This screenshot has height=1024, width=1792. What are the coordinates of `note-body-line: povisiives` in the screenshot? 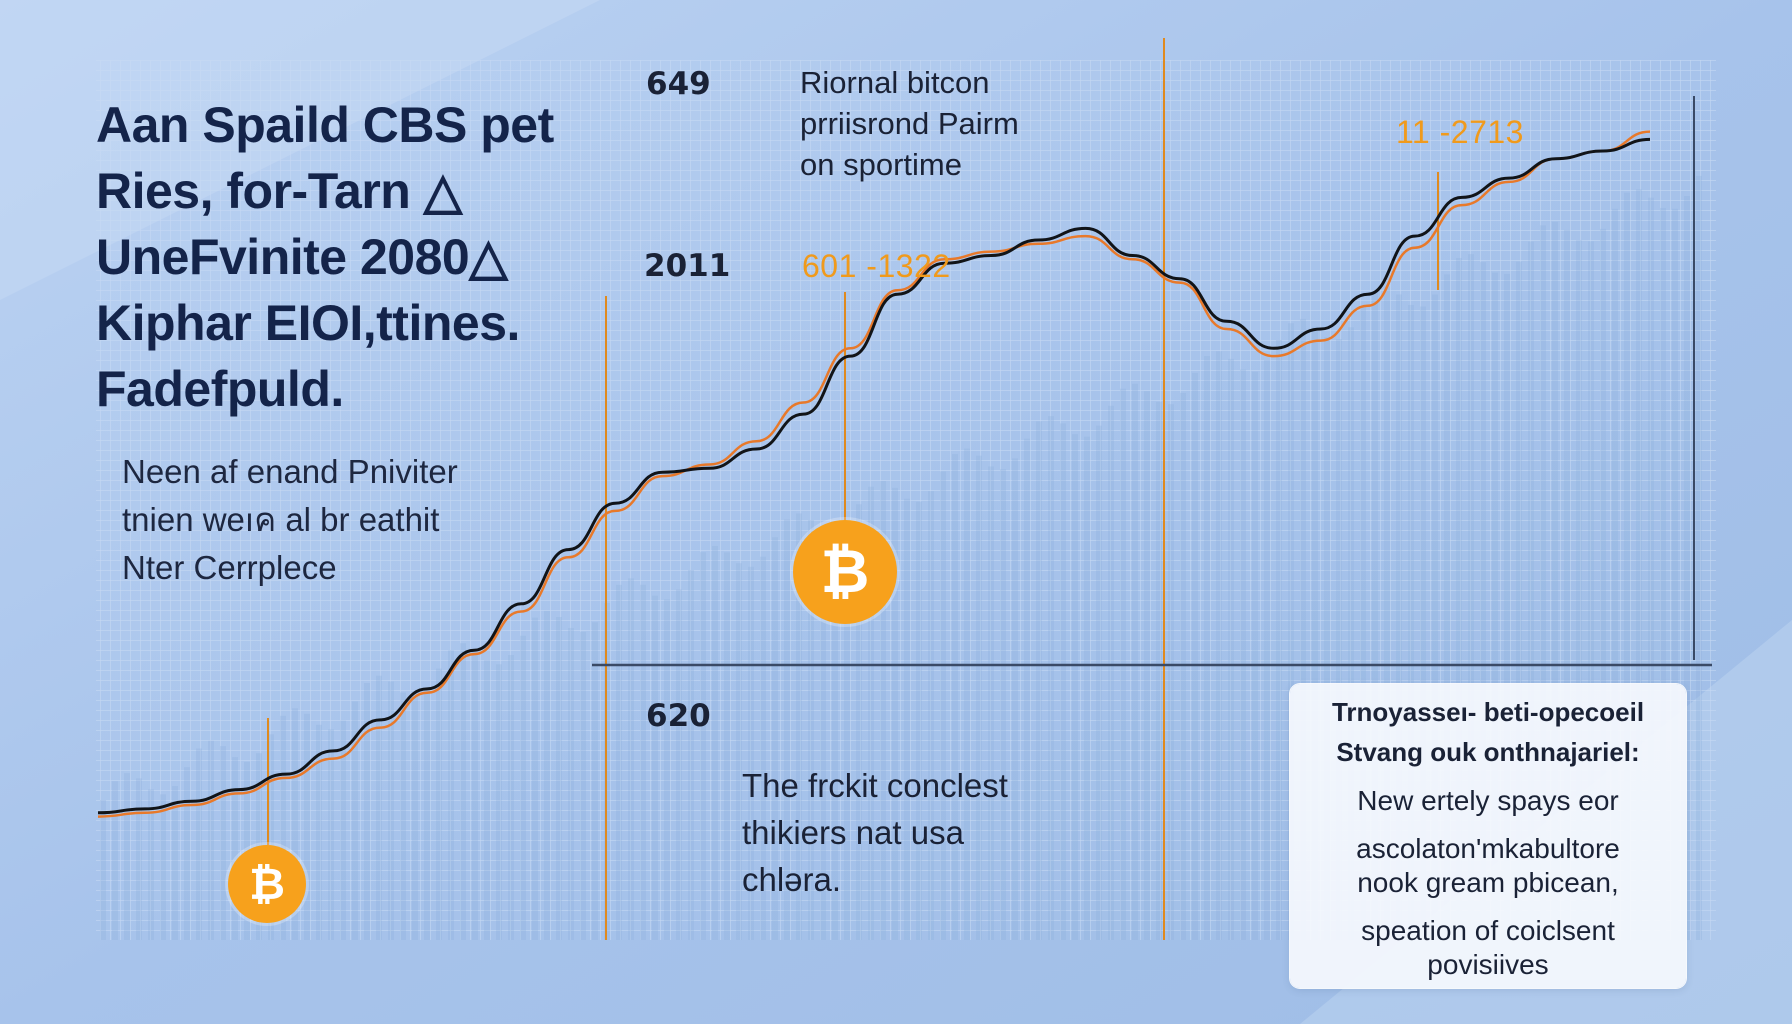 It's located at (1488, 964).